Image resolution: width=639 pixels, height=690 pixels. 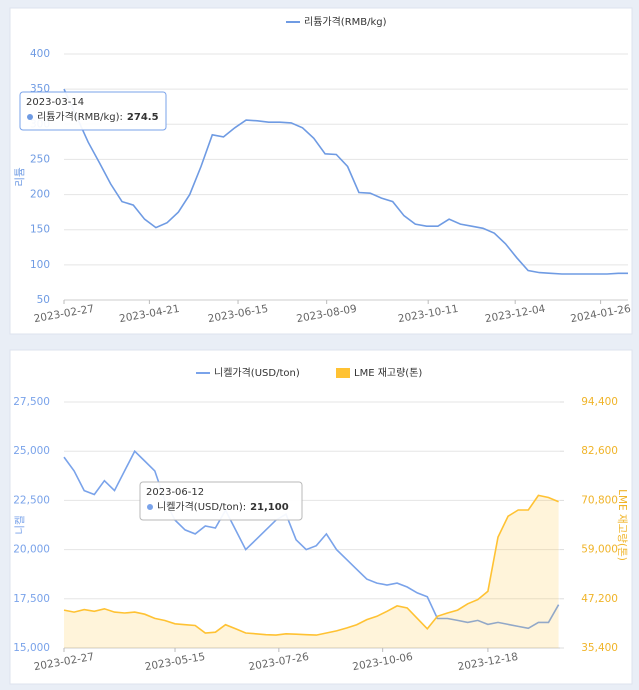 I want to click on tooltip-label: 니켈가격(USD/ton):, so click(x=201, y=506).